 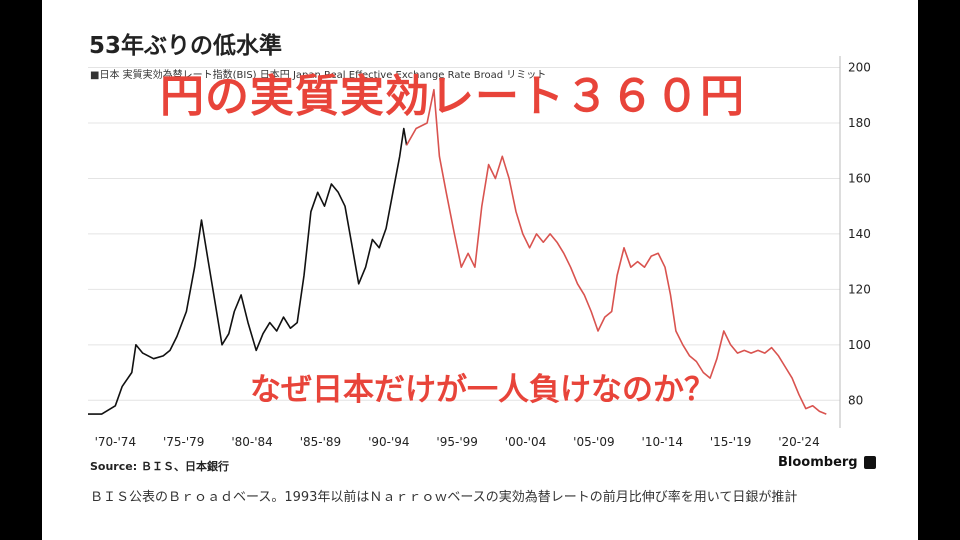 What do you see at coordinates (183, 442) in the screenshot?
I see `x-tick-label: '75-'79` at bounding box center [183, 442].